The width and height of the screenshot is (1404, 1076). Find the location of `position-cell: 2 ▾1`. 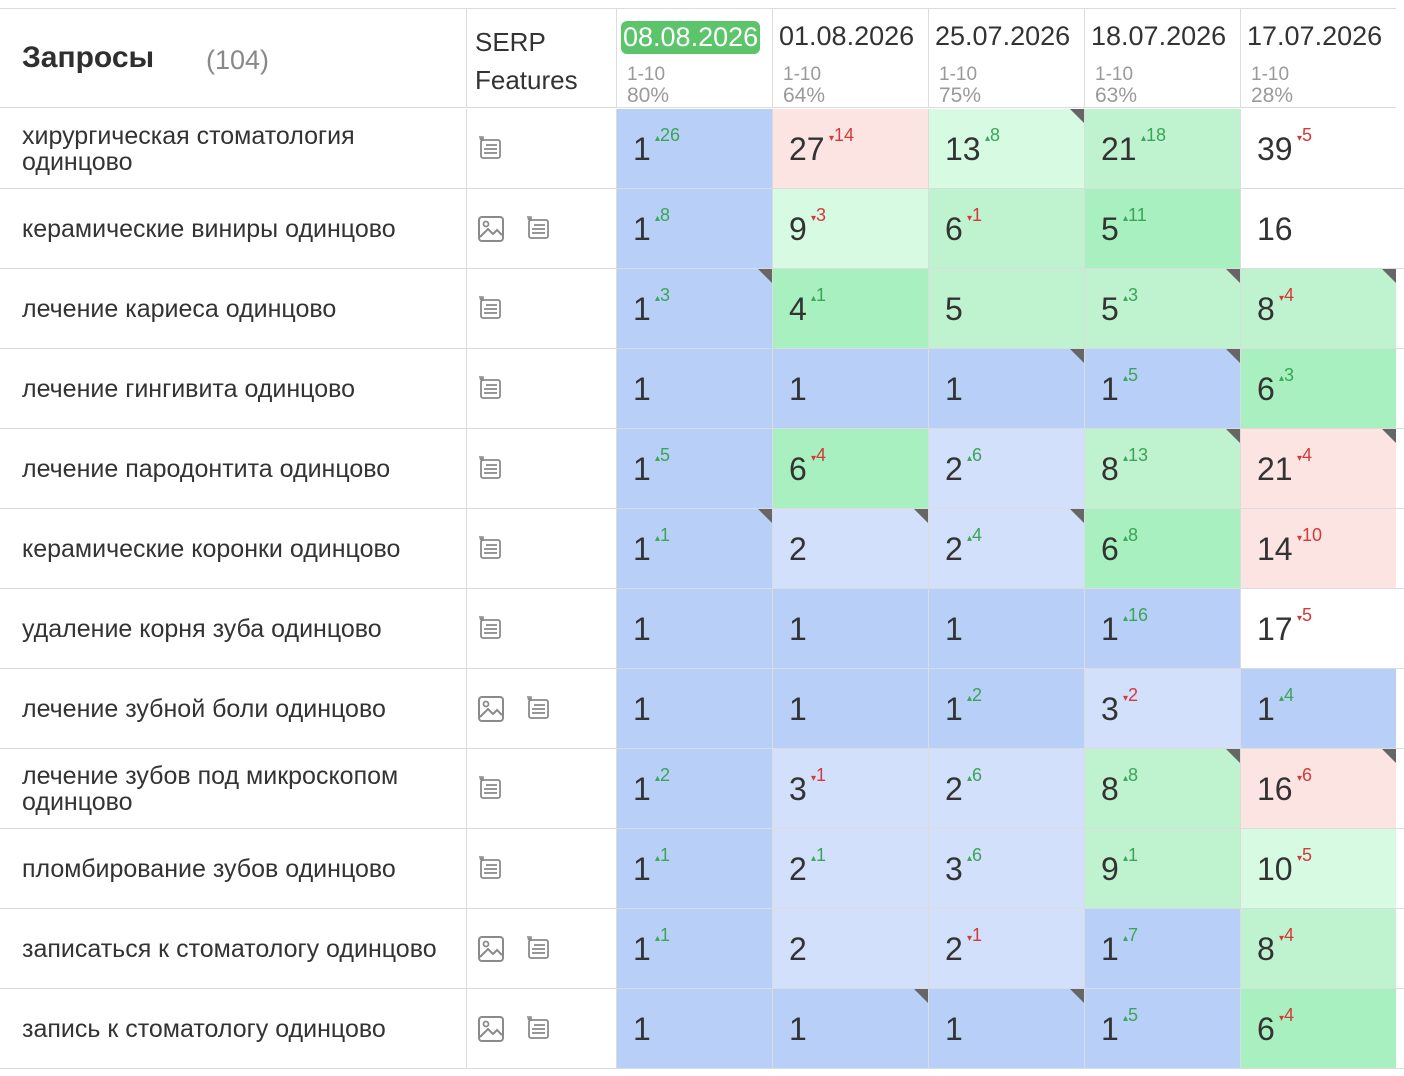

position-cell: 2 ▾1 is located at coordinates (1006, 948).